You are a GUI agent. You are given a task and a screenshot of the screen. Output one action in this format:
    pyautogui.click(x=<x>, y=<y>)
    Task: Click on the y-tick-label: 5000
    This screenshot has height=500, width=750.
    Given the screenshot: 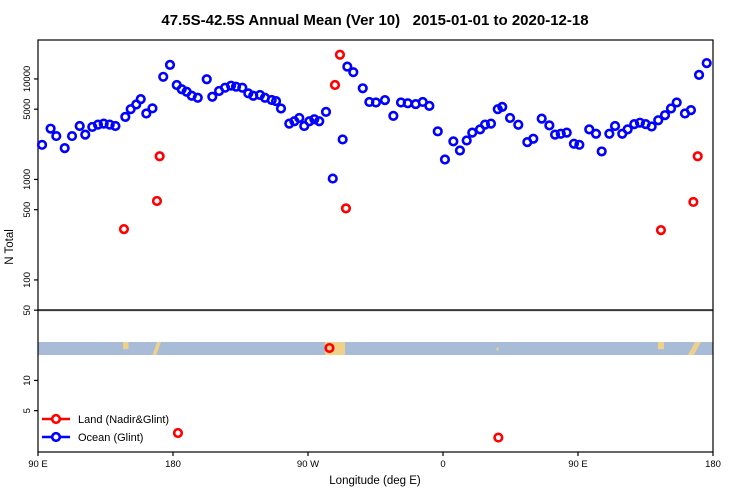 What is the action you would take?
    pyautogui.click(x=27, y=109)
    